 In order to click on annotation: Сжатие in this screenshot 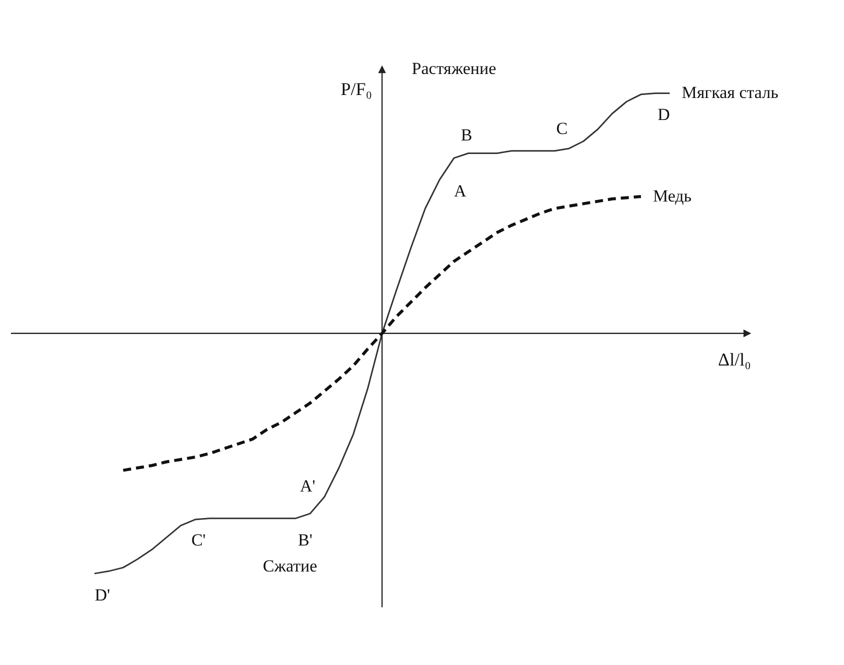, I will do `click(290, 566)`.